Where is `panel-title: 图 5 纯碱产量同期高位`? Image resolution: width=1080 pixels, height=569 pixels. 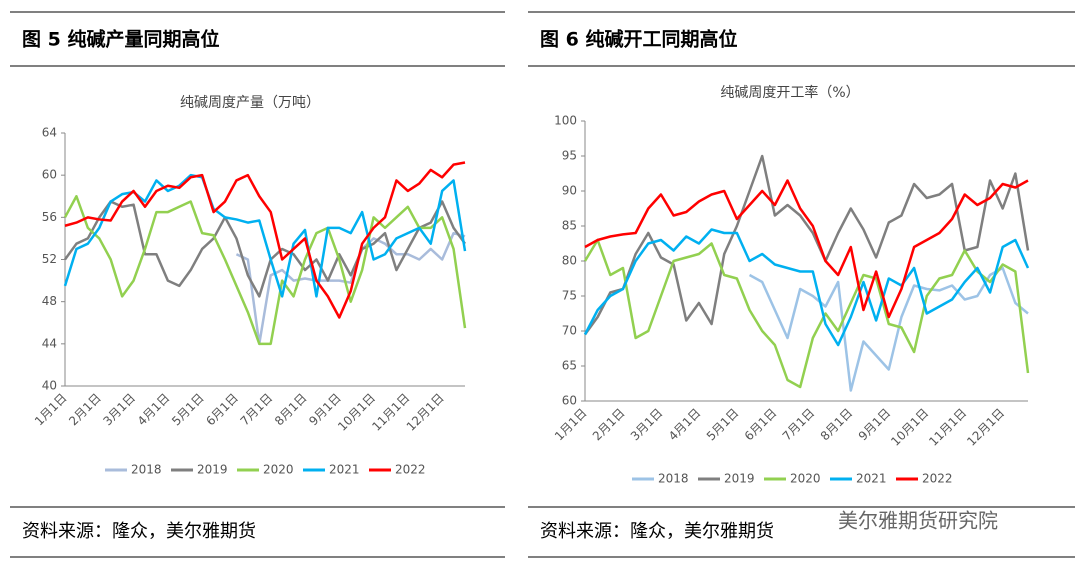
panel-title: 图 5 纯碱产量同期高位 is located at coordinates (120, 39).